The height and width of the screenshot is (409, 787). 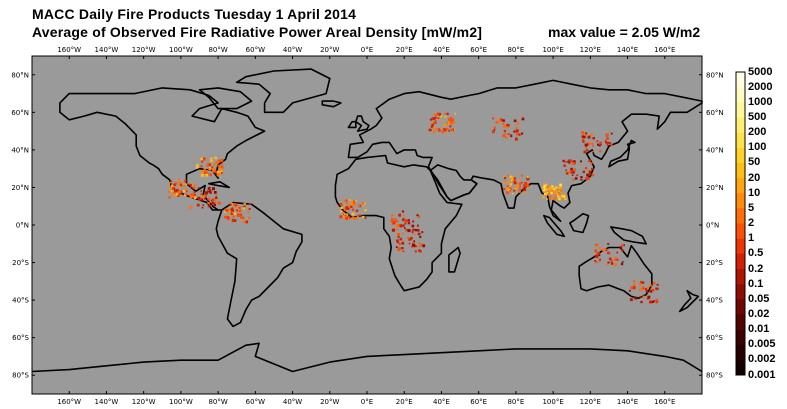 I want to click on colorbar-label: 200, so click(x=757, y=132).